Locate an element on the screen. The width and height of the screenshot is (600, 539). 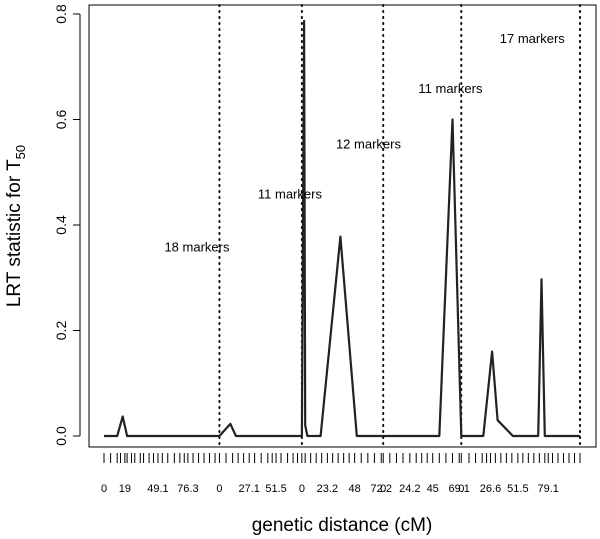
x-tick-label: 19 is located at coordinates (125, 489).